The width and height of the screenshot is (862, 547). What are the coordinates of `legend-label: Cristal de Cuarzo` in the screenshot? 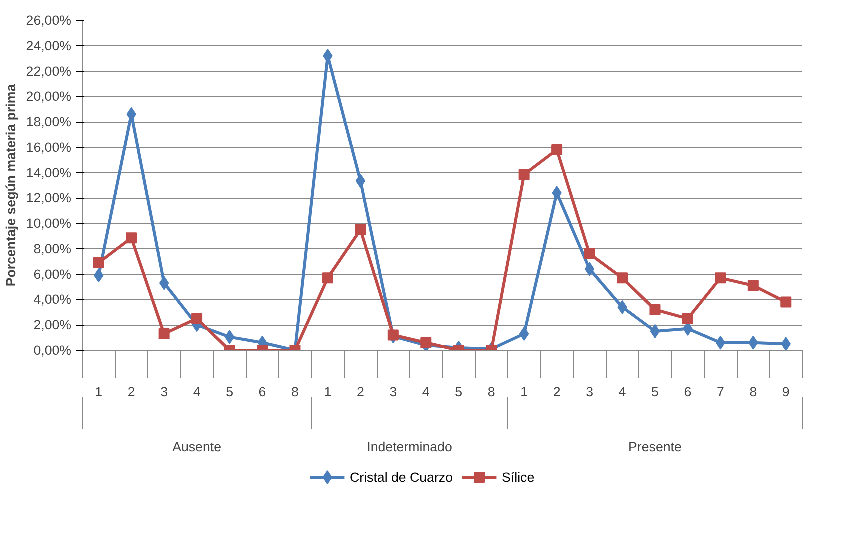 It's located at (401, 477).